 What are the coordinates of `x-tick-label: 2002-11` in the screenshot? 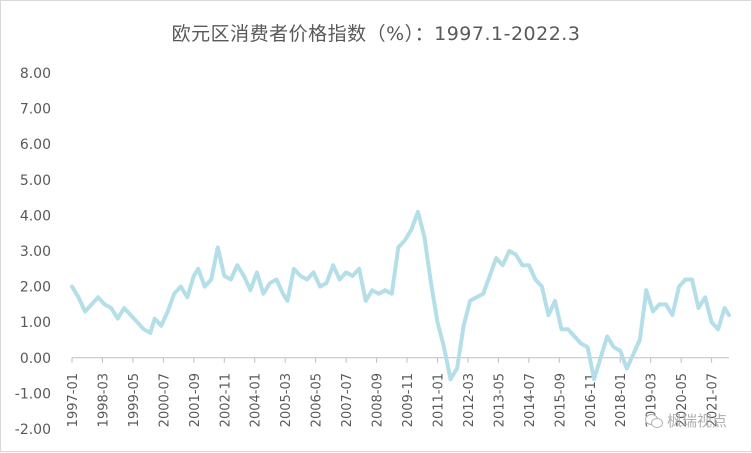 It's located at (225, 400).